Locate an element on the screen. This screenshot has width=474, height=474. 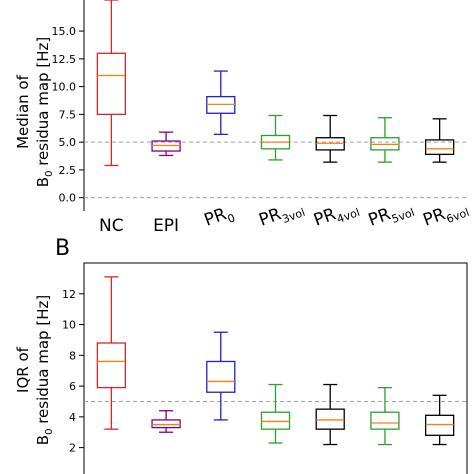
y-axis-label-line1: IQR of is located at coordinates (23, 369).